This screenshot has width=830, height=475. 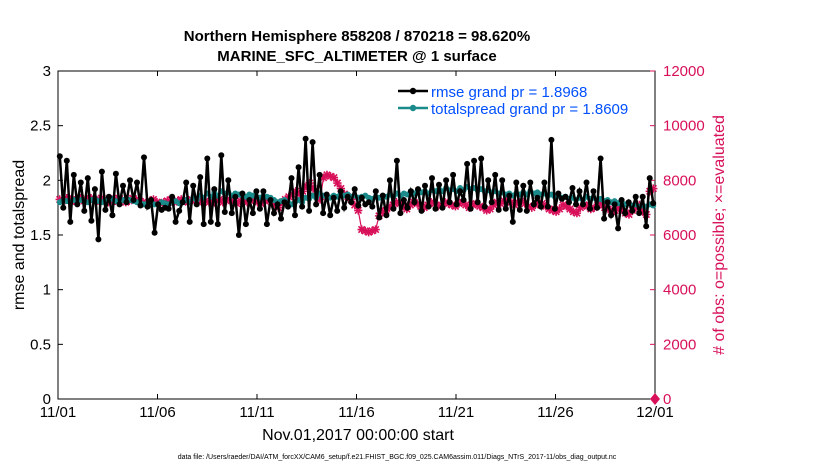 What do you see at coordinates (40, 344) in the screenshot?
I see `y-left-tick-label: 0.5` at bounding box center [40, 344].